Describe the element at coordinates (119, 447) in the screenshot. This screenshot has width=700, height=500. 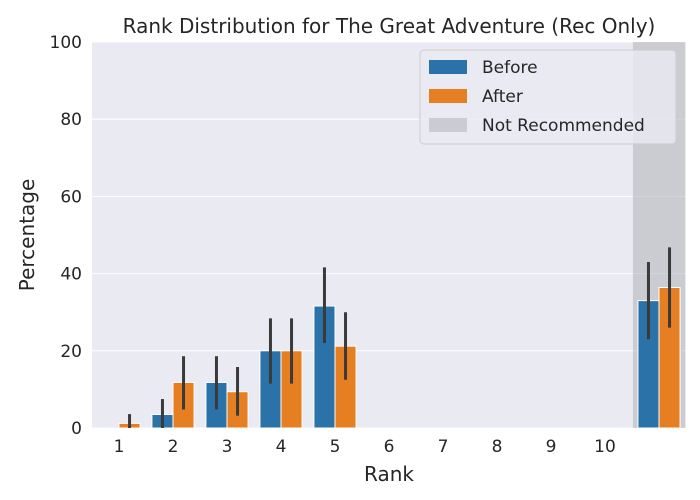
I see `x-tick-label: 1` at that location.